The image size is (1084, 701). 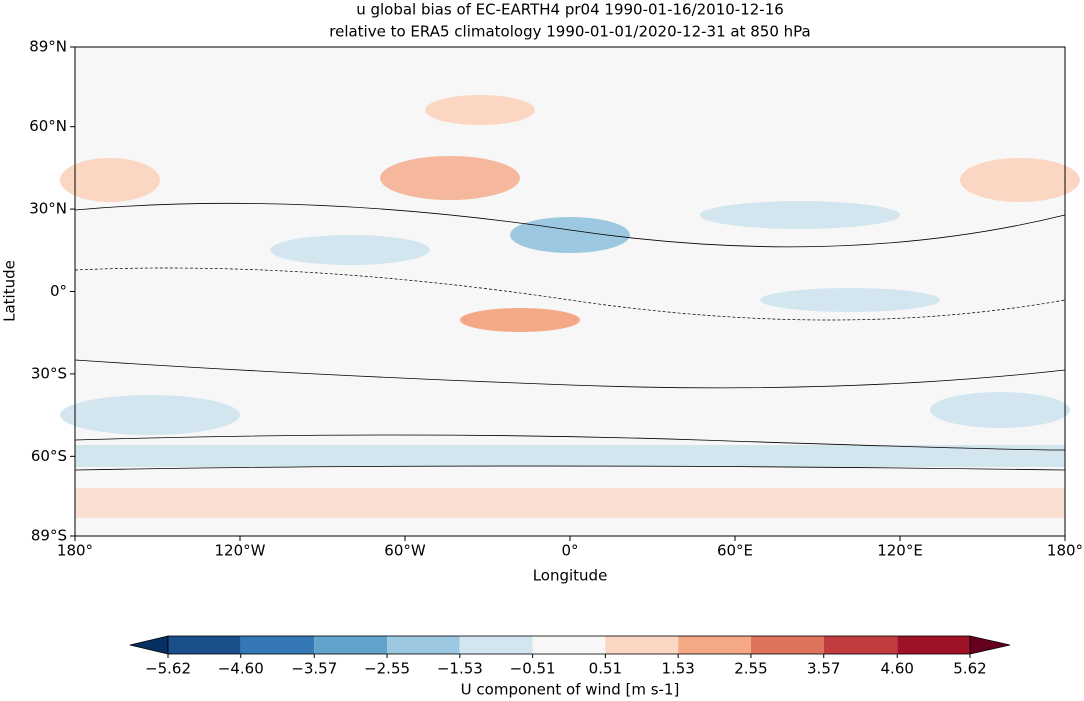 I want to click on colorbar-tick-label: −3.57, so click(x=314, y=669).